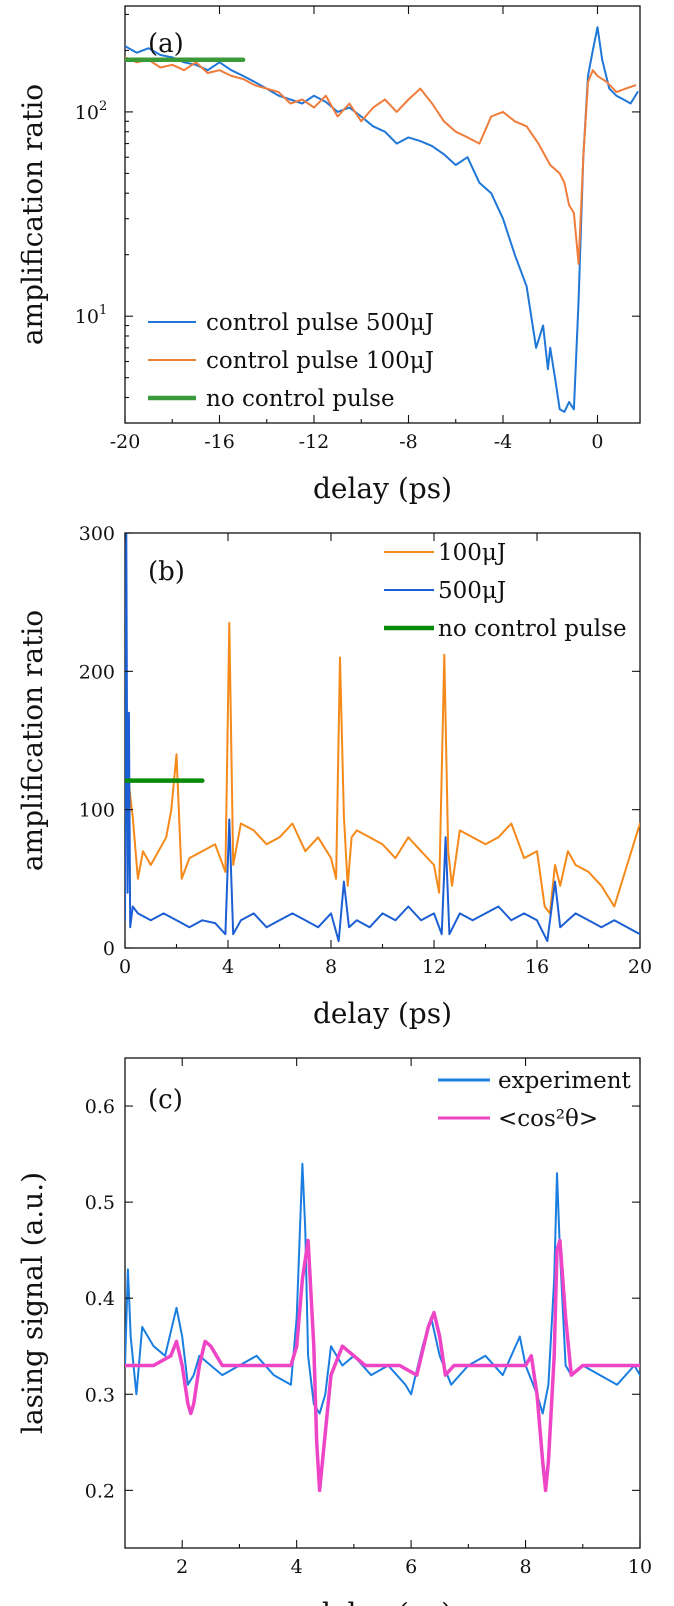 This screenshot has width=674, height=1606. I want to click on panel-label: (c), so click(165, 1100).